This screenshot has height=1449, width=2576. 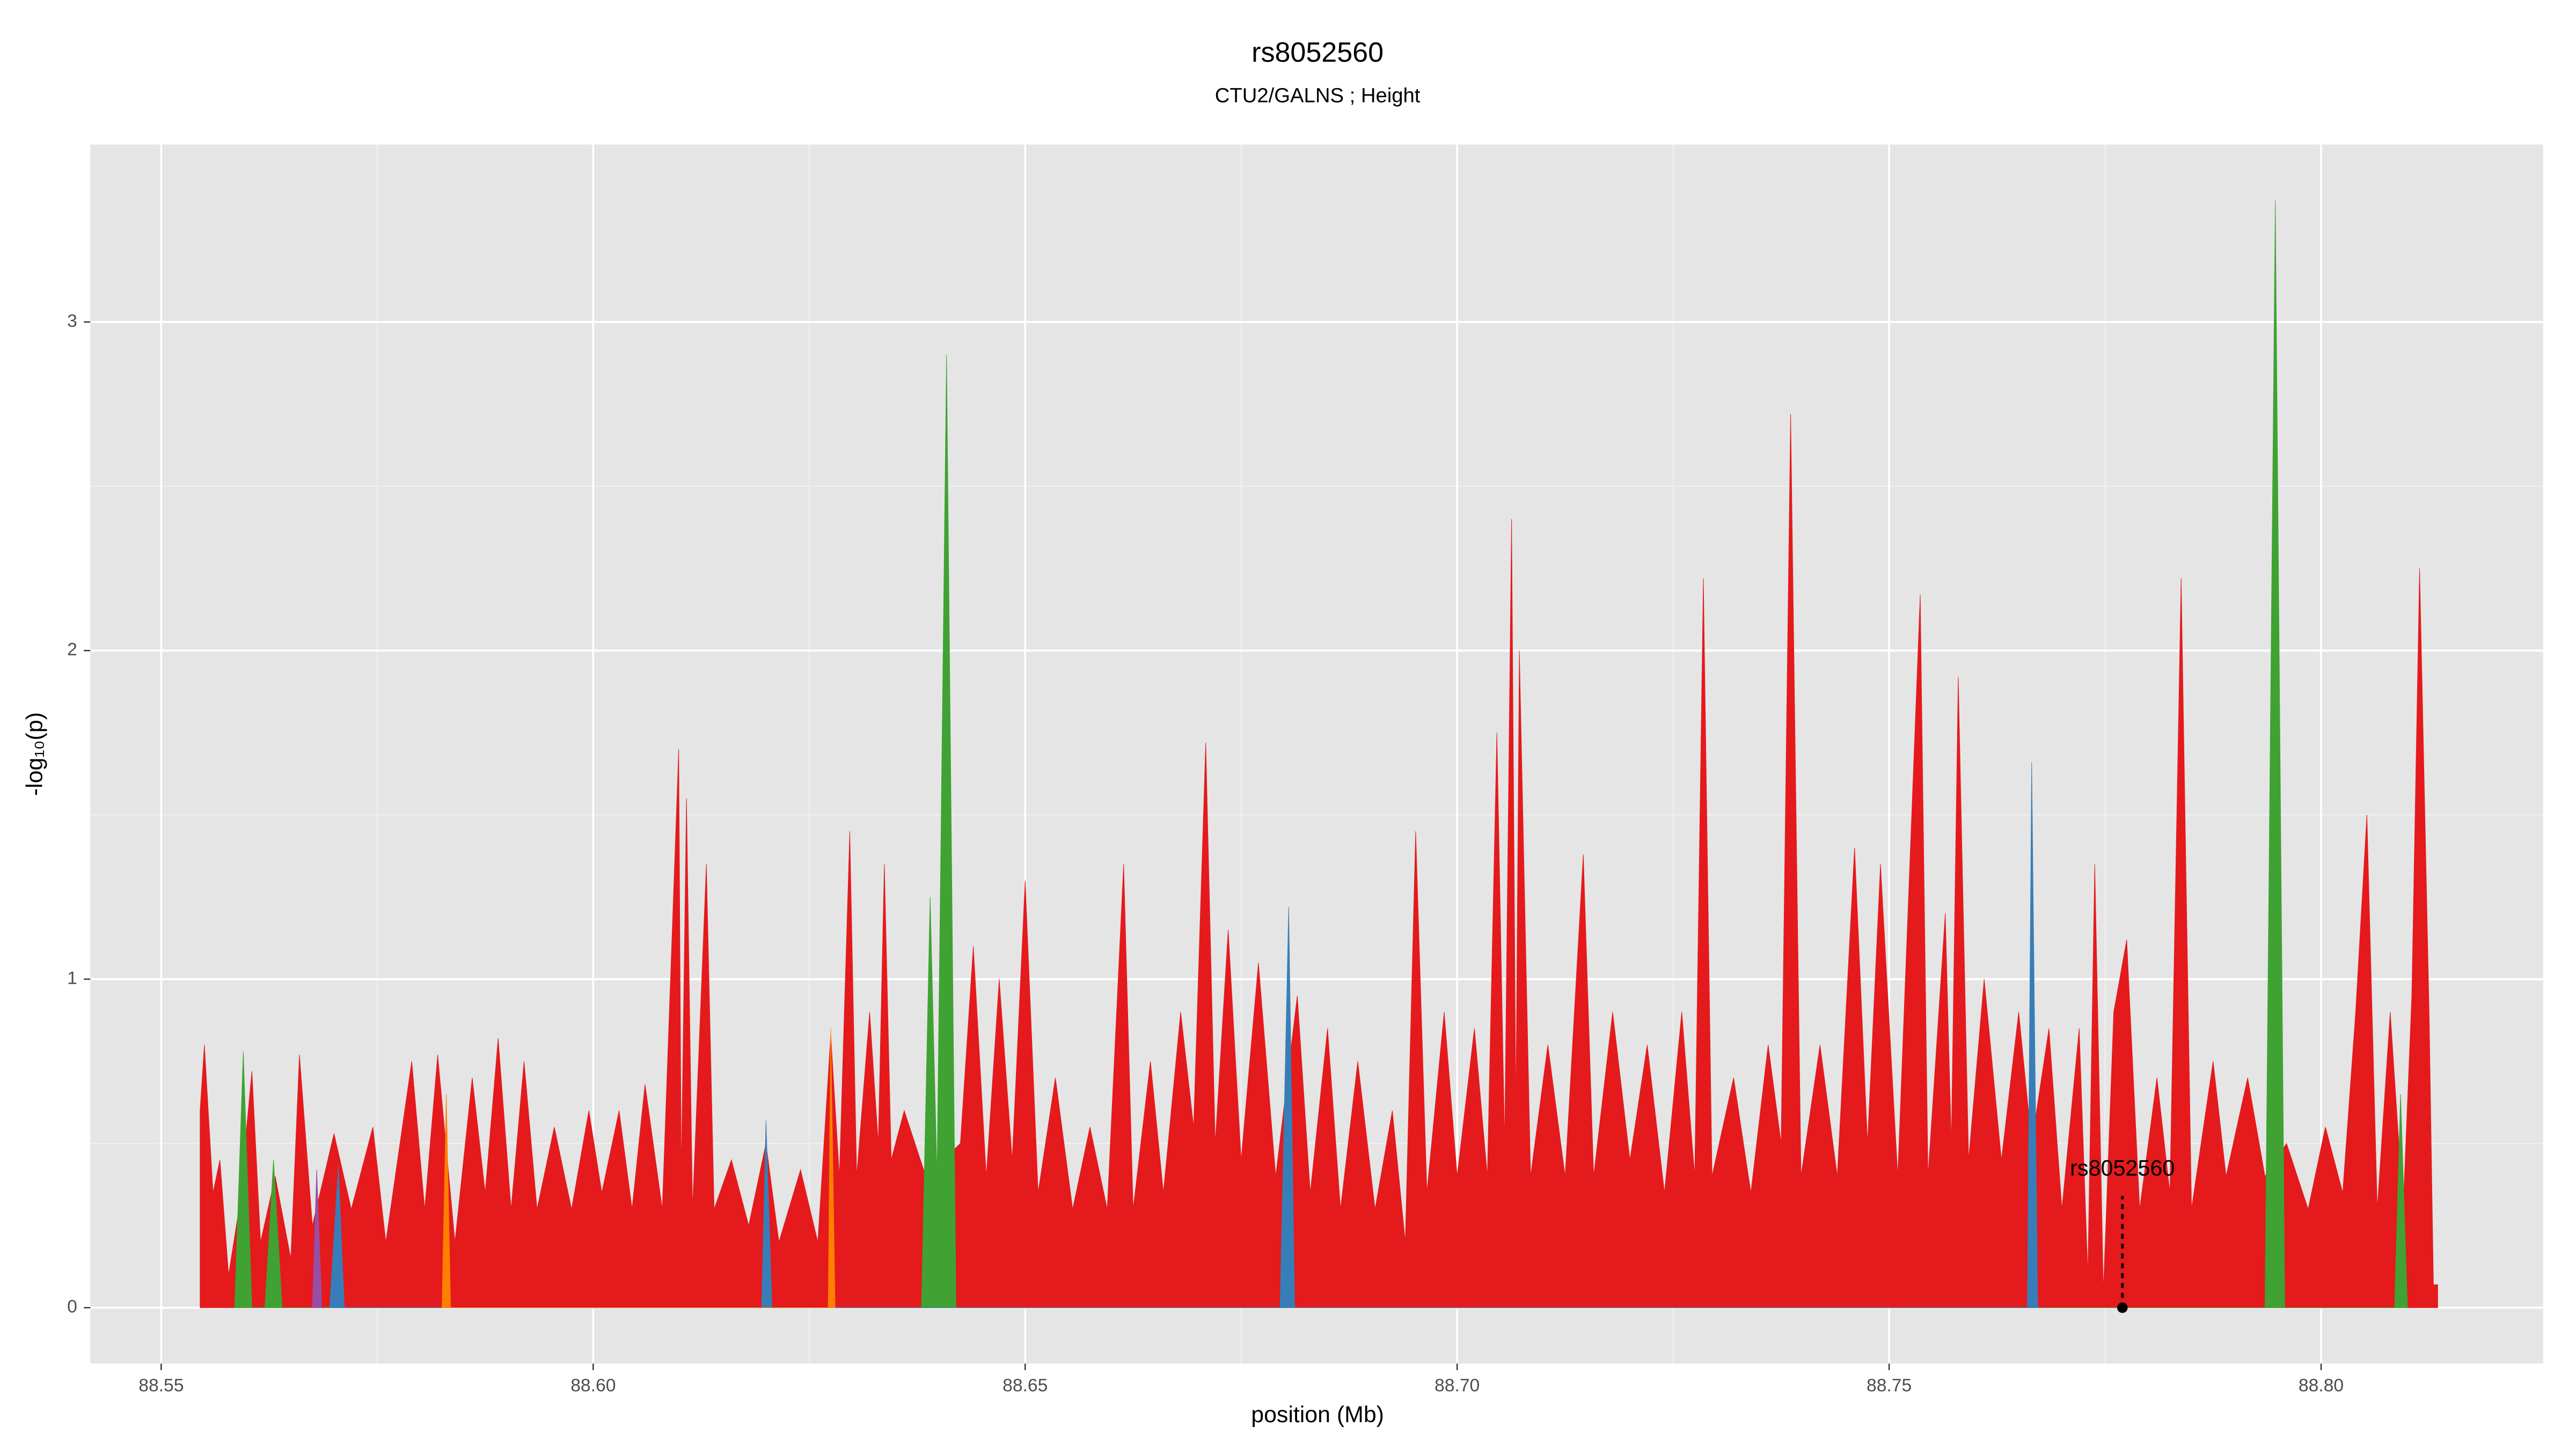 What do you see at coordinates (72, 1307) in the screenshot?
I see `y-tick-label: 0` at bounding box center [72, 1307].